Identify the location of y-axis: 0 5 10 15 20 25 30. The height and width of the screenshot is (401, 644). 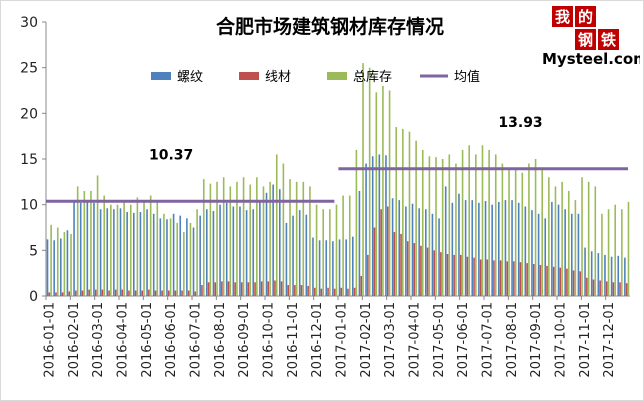
(33, 160).